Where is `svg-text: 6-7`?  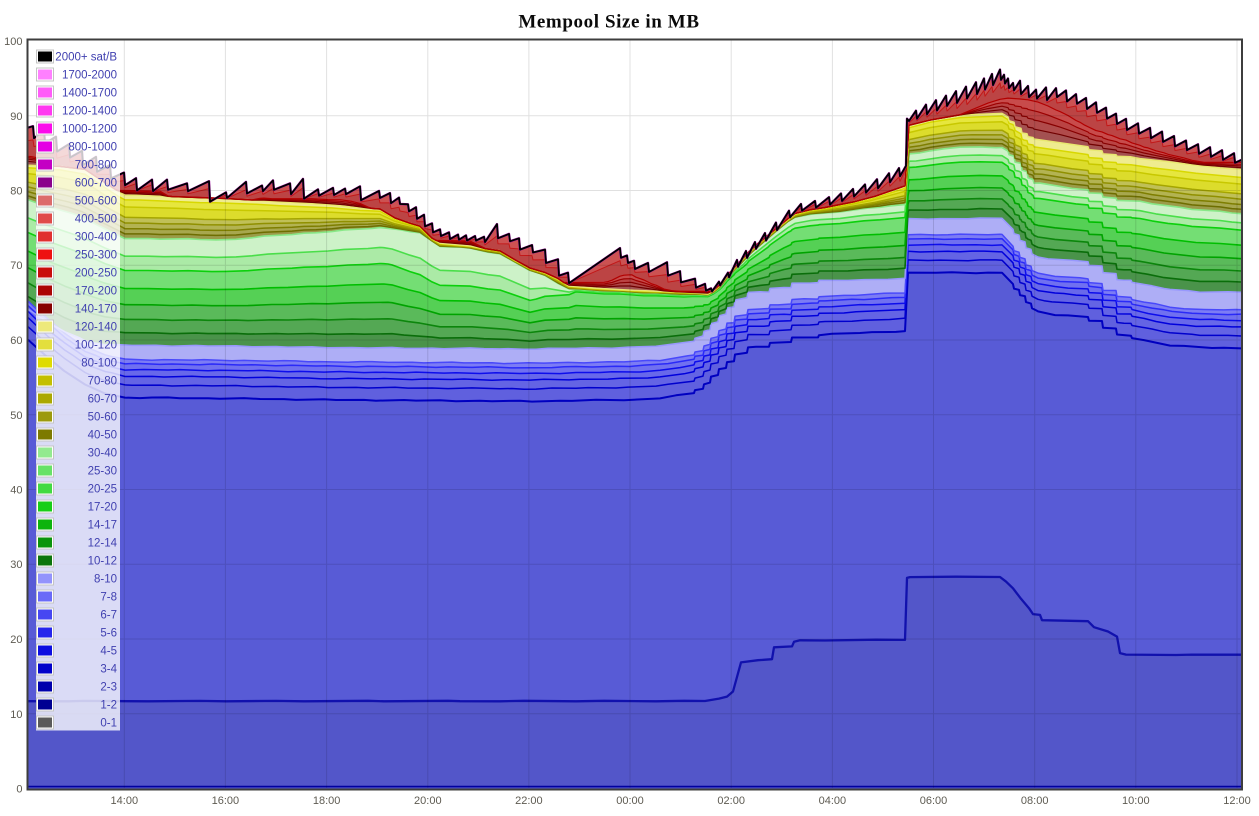
svg-text: 6-7 is located at coordinates (108, 616).